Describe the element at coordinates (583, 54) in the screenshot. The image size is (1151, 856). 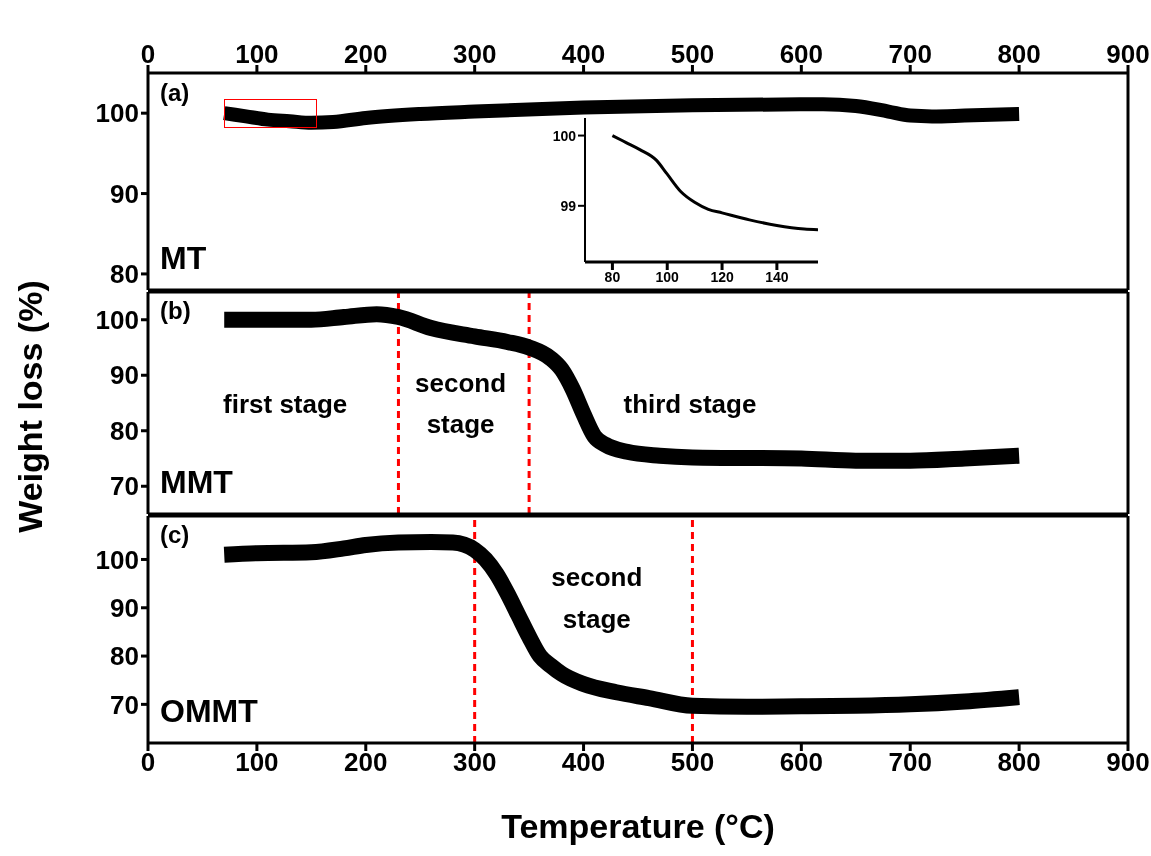
I see `x2-tick-label: 400` at that location.